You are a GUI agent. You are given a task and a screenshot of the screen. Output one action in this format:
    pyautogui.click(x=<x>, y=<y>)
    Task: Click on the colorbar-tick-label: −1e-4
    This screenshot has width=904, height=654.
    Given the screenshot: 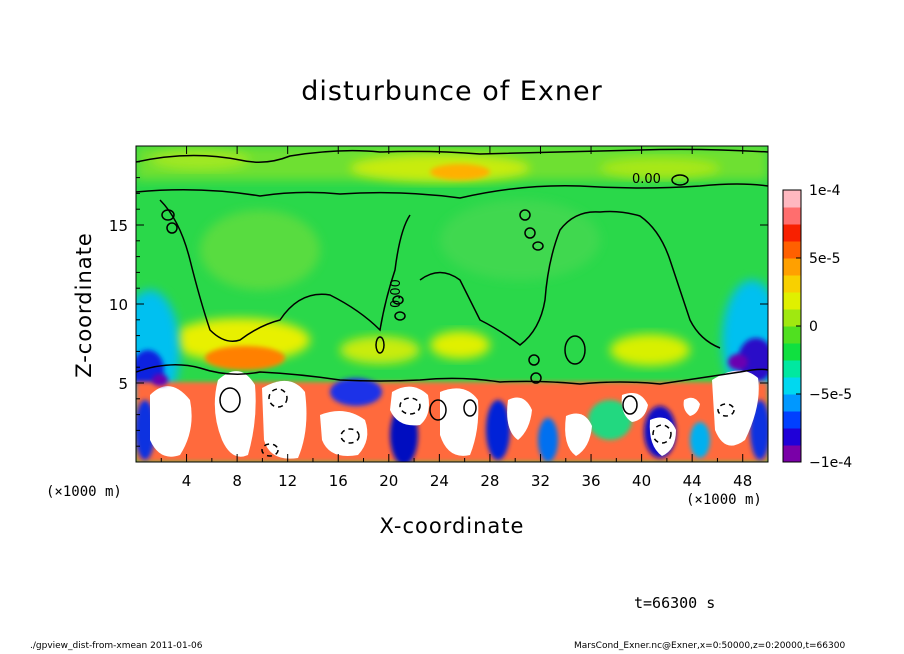 What is the action you would take?
    pyautogui.click(x=830, y=463)
    